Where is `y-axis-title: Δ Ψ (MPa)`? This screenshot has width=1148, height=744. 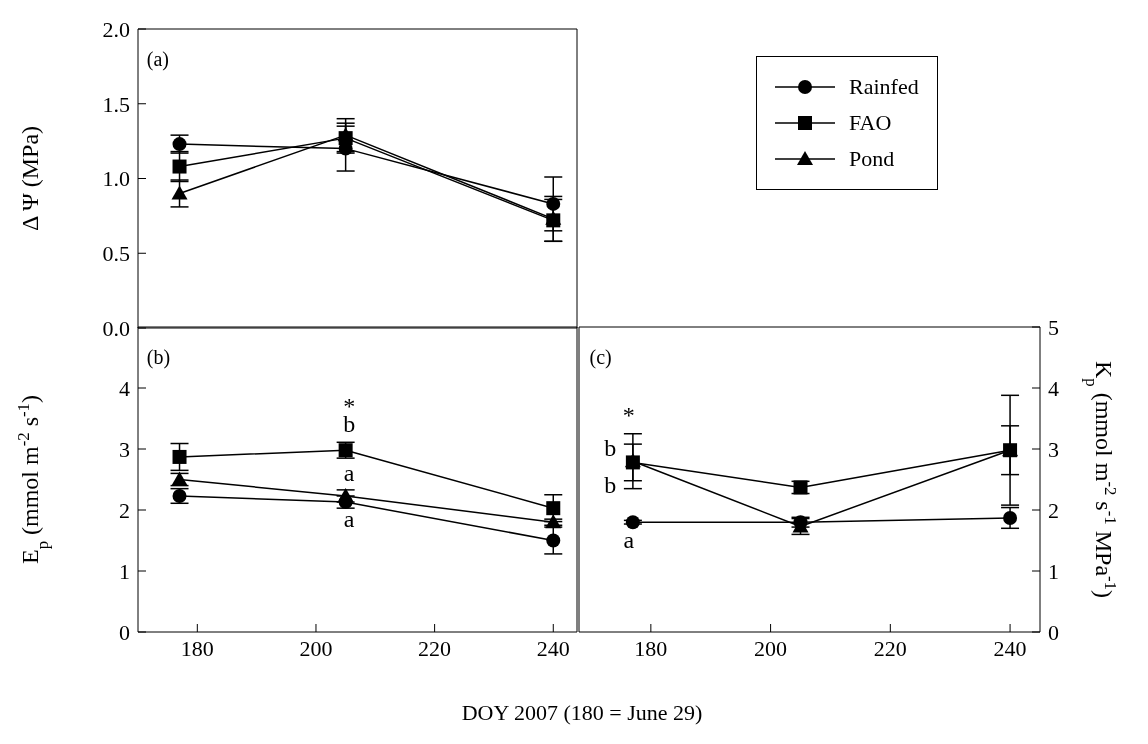
y-axis-title: Δ Ψ (MPa) is located at coordinates (30, 178).